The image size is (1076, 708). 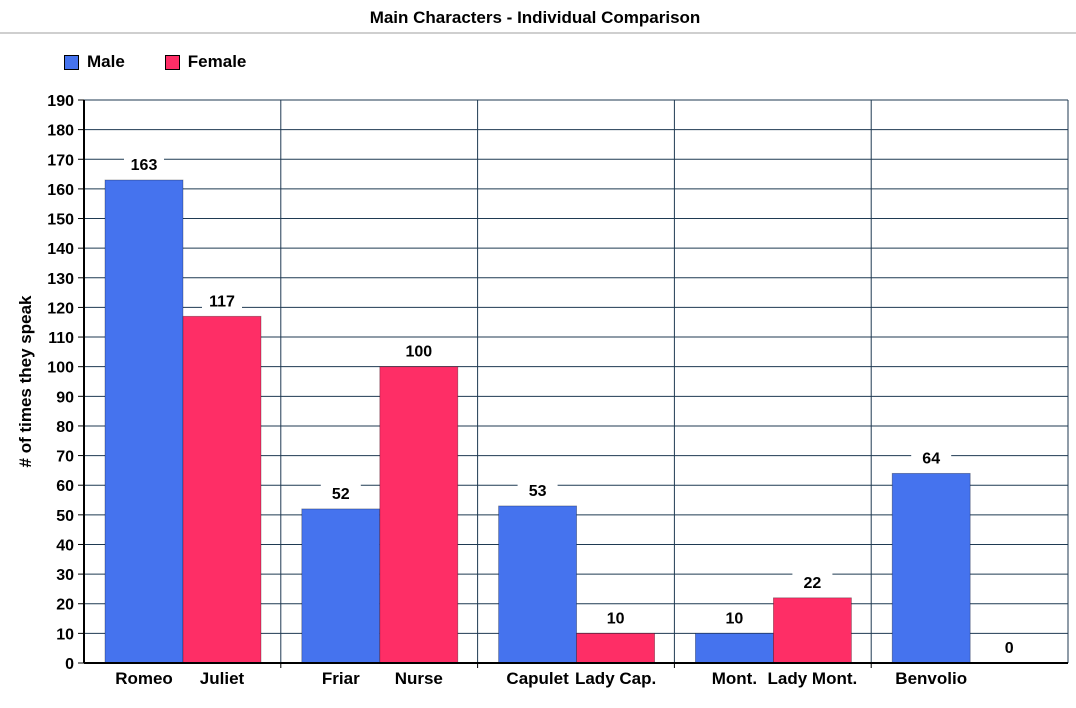 I want to click on data-label-female: 22, so click(x=813, y=583).